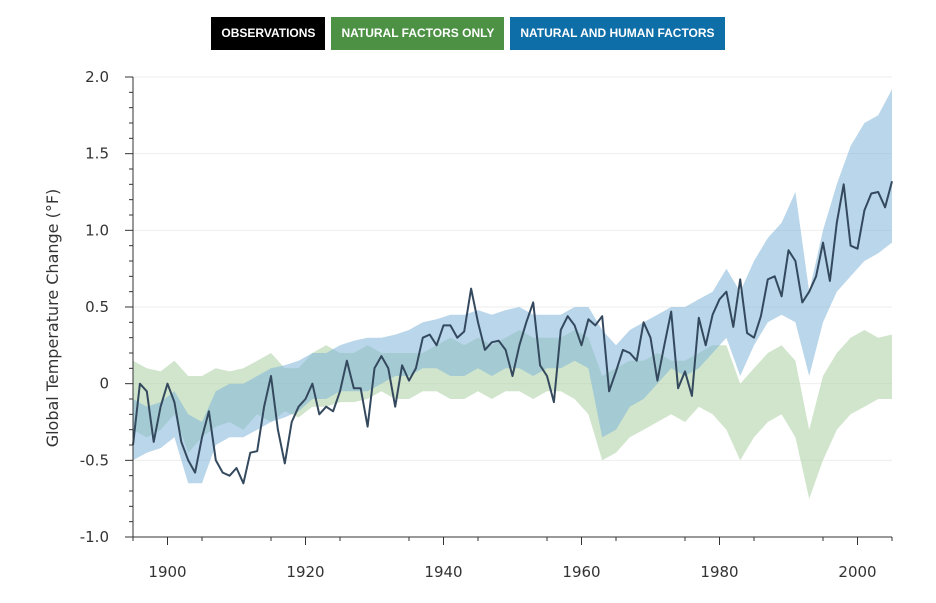 This screenshot has height=603, width=936. I want to click on y-tick-label: -0.5, so click(94, 460).